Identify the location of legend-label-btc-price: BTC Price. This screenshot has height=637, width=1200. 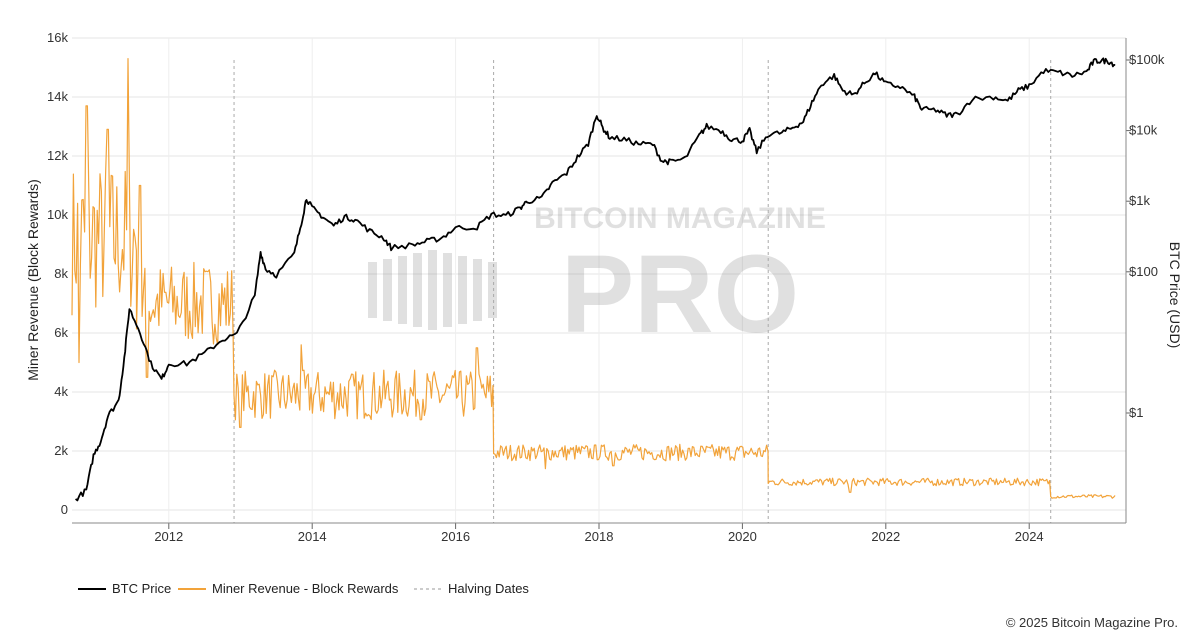
(141, 588).